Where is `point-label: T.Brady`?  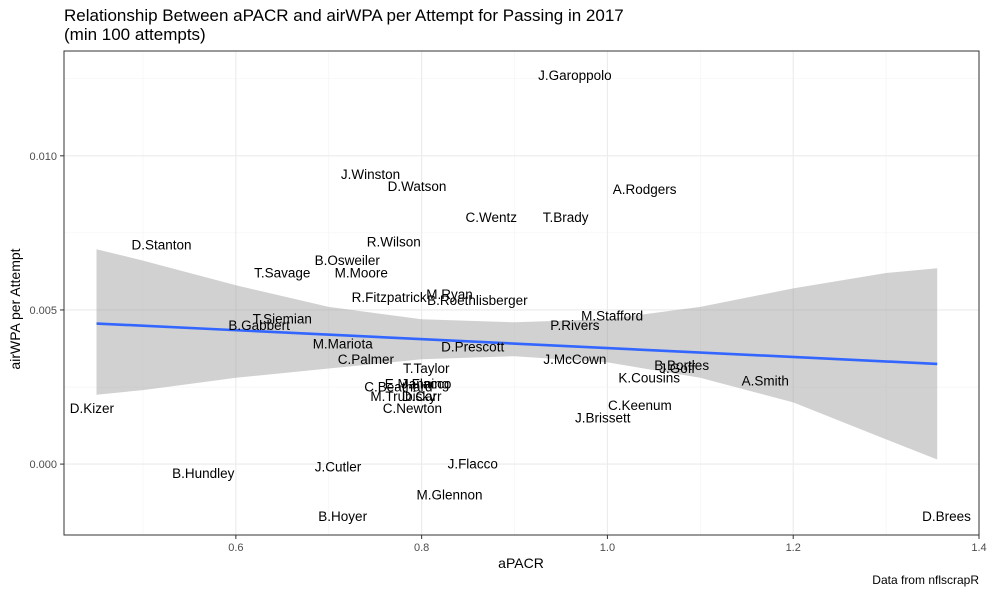 point-label: T.Brady is located at coordinates (566, 217).